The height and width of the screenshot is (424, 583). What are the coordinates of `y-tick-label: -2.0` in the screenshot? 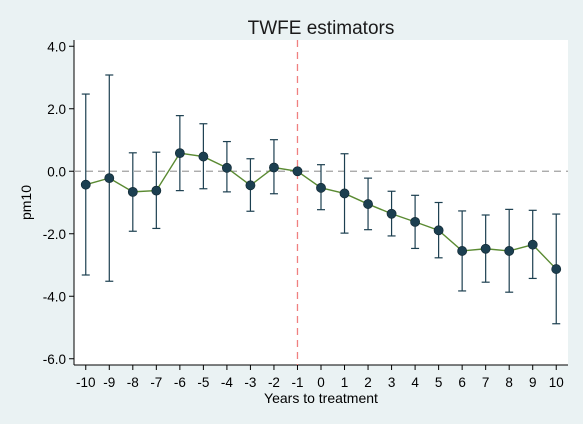 It's located at (54, 234).